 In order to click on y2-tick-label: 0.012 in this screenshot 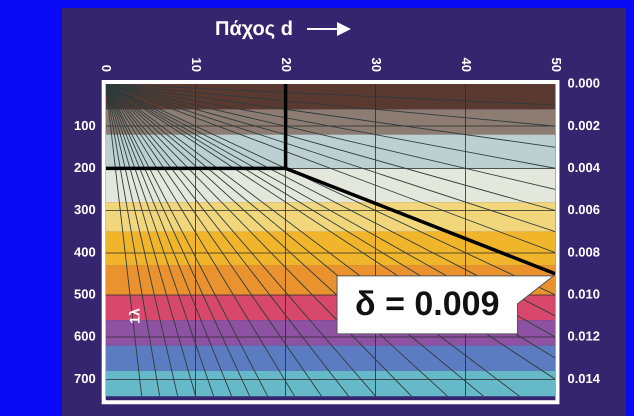, I will do `click(583, 336)`.